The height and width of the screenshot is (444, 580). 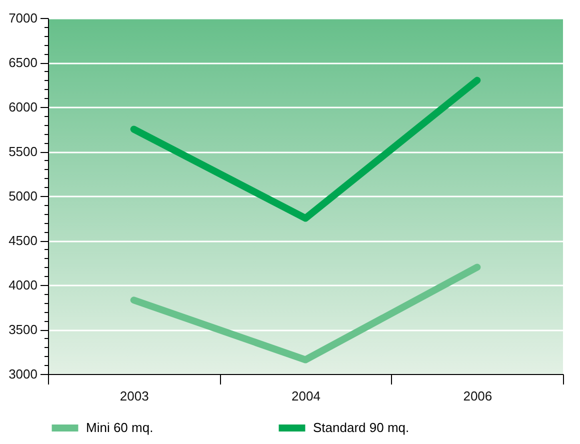 What do you see at coordinates (361, 427) in the screenshot?
I see `legend-label: Standard 90 mq.` at bounding box center [361, 427].